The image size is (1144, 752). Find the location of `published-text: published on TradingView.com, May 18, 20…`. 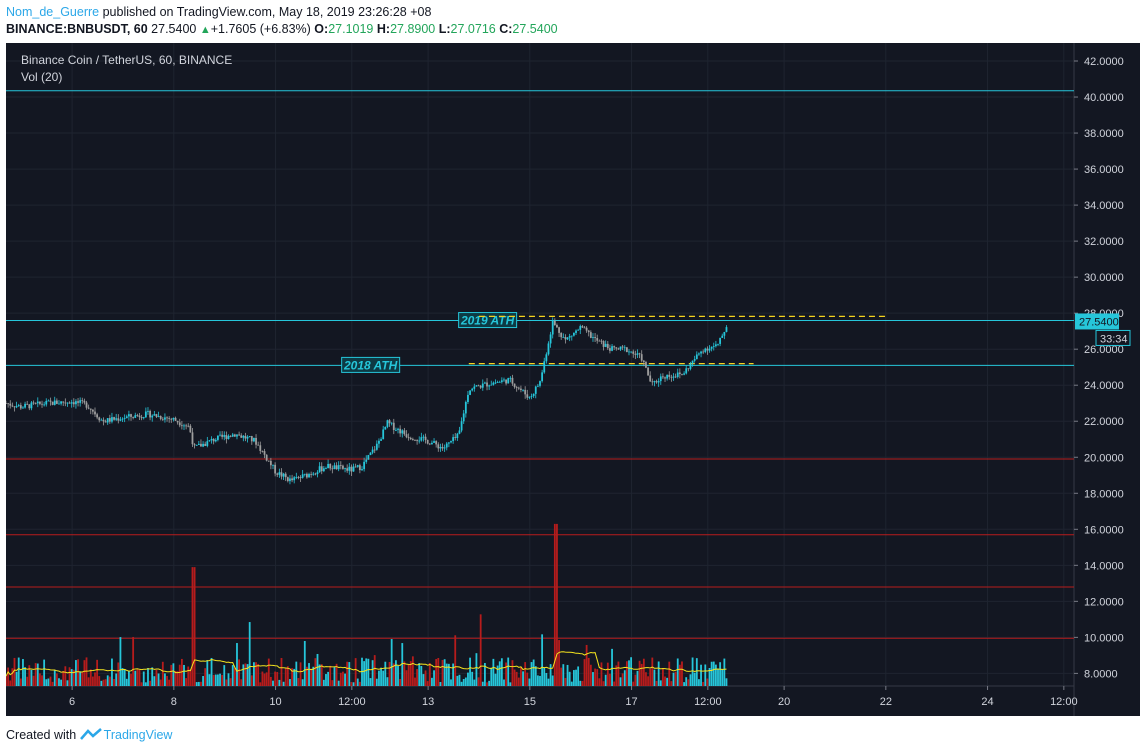

published-text: published on TradingView.com, May 18, 20… is located at coordinates (267, 12).